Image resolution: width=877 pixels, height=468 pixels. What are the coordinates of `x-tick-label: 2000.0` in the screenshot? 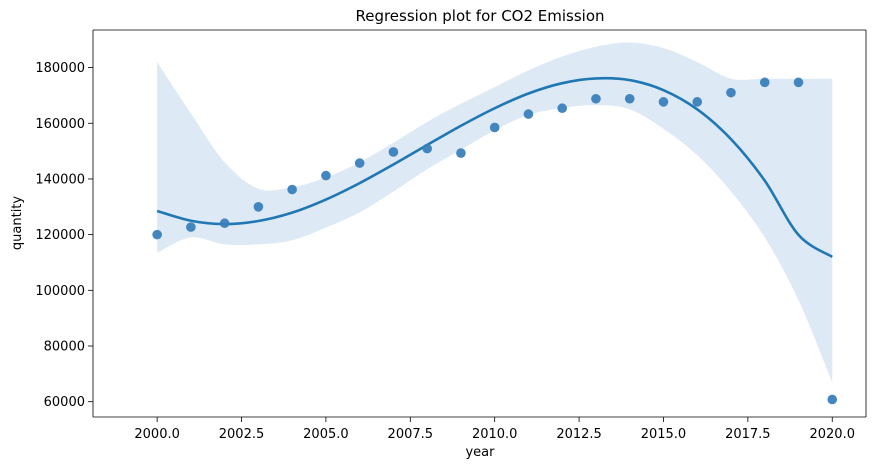 It's located at (157, 434).